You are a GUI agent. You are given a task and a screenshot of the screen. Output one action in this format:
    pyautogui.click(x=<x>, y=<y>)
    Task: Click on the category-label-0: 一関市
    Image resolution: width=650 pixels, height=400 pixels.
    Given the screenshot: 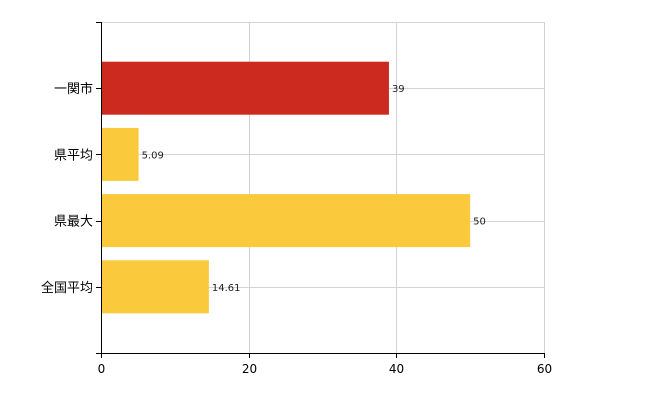 What is the action you would take?
    pyautogui.click(x=73, y=89)
    